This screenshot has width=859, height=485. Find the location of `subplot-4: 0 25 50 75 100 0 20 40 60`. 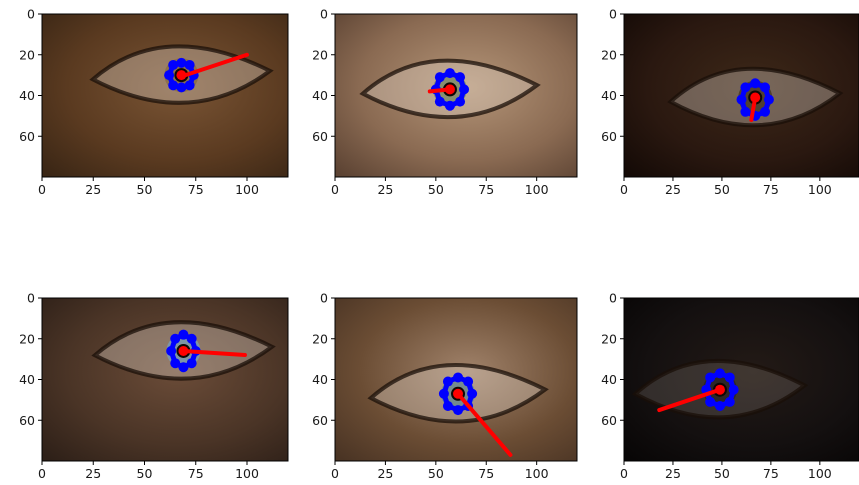

subplot-4: 0 25 50 75 100 0 20 40 60 is located at coordinates (154, 386).